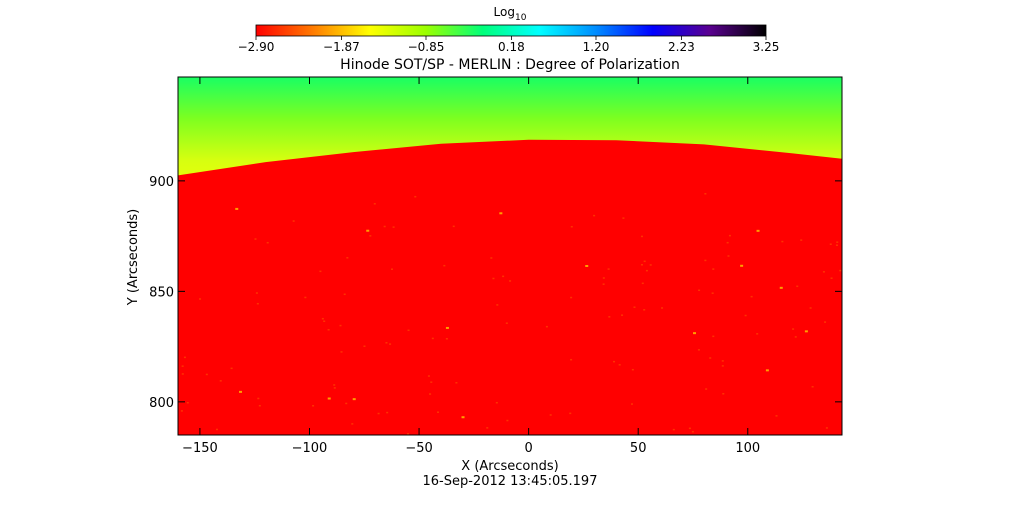  I want to click on colorbar: Log10 −2.90 −1.87 −0.85 0.18 1.20 2.23 3.25, so click(509, 29).